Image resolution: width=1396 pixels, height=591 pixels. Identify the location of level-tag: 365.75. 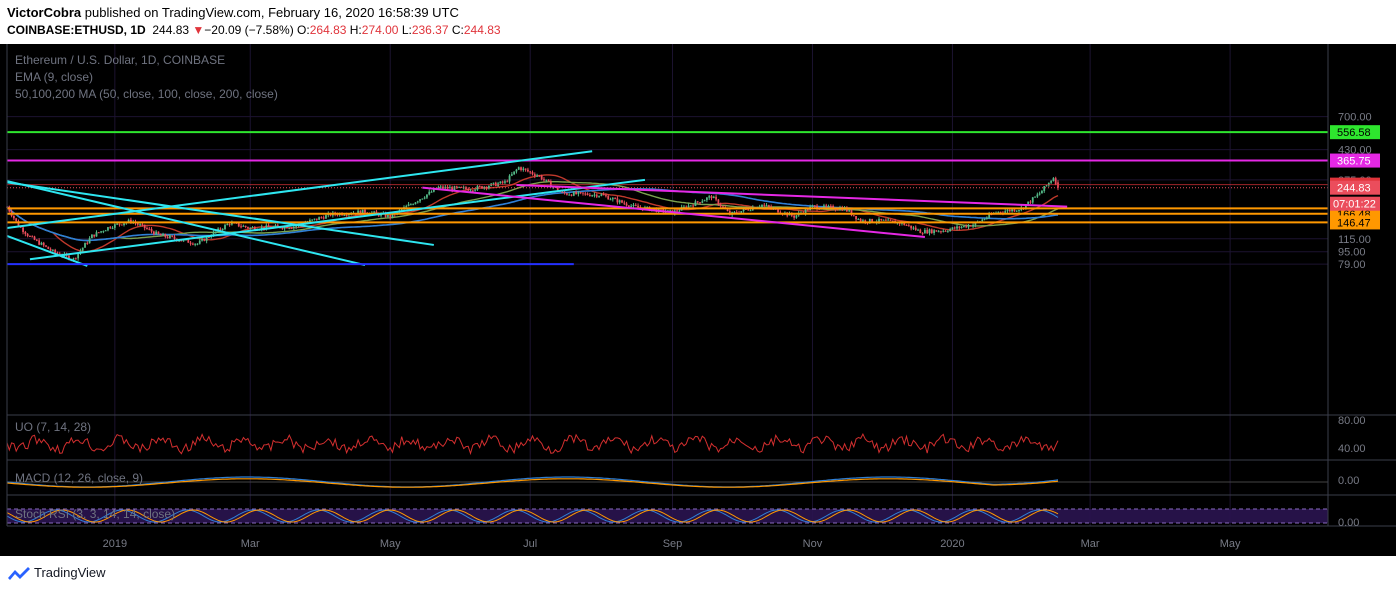
(1354, 162).